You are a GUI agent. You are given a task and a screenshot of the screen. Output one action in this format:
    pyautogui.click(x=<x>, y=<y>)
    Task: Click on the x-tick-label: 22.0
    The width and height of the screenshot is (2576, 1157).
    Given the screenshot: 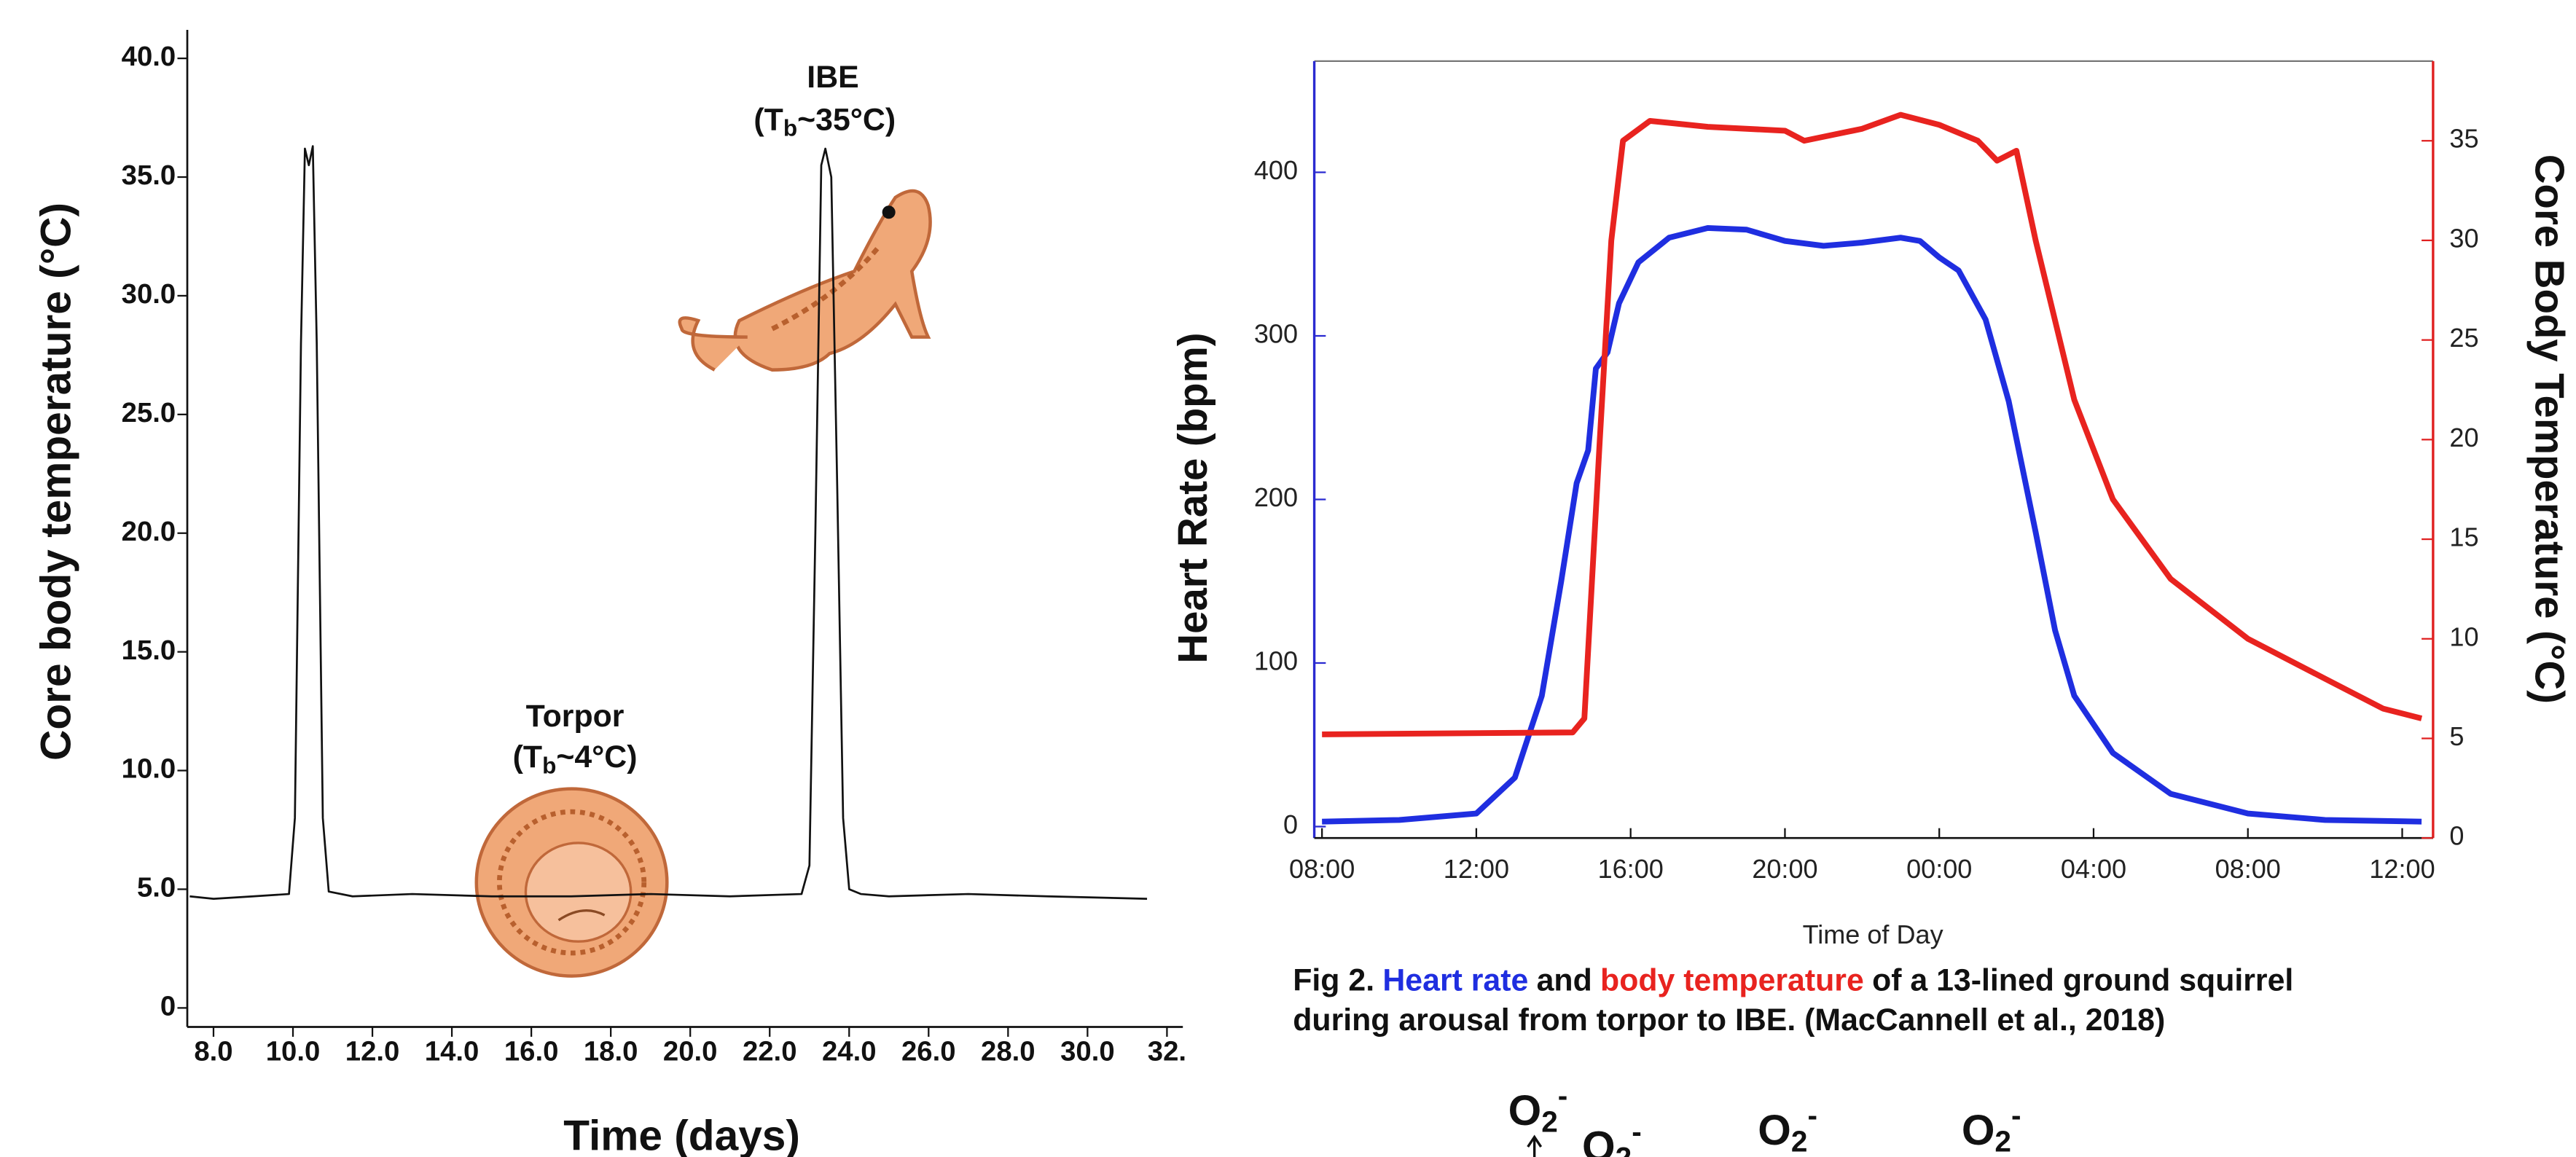 What is the action you would take?
    pyautogui.click(x=770, y=1051)
    